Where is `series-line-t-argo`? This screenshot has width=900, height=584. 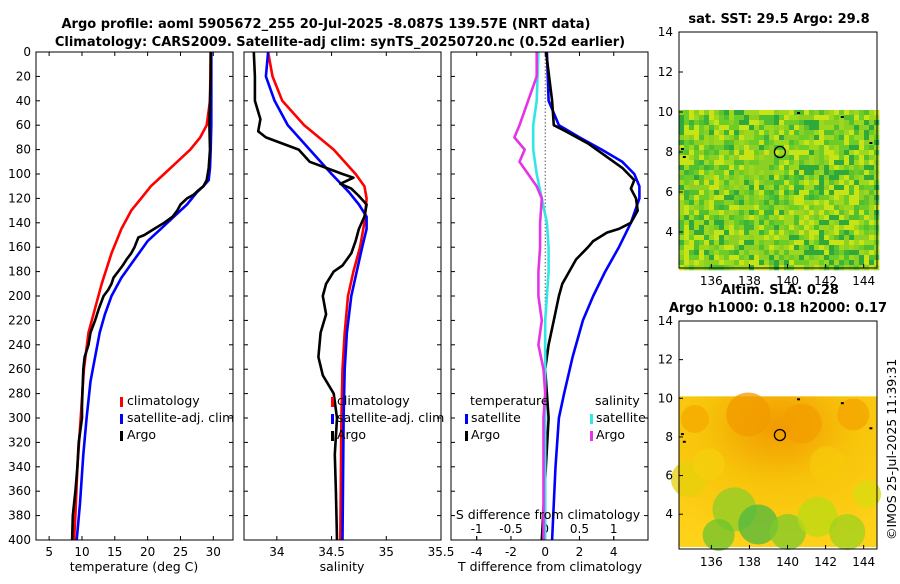 series-line-t-argo is located at coordinates (589, 296).